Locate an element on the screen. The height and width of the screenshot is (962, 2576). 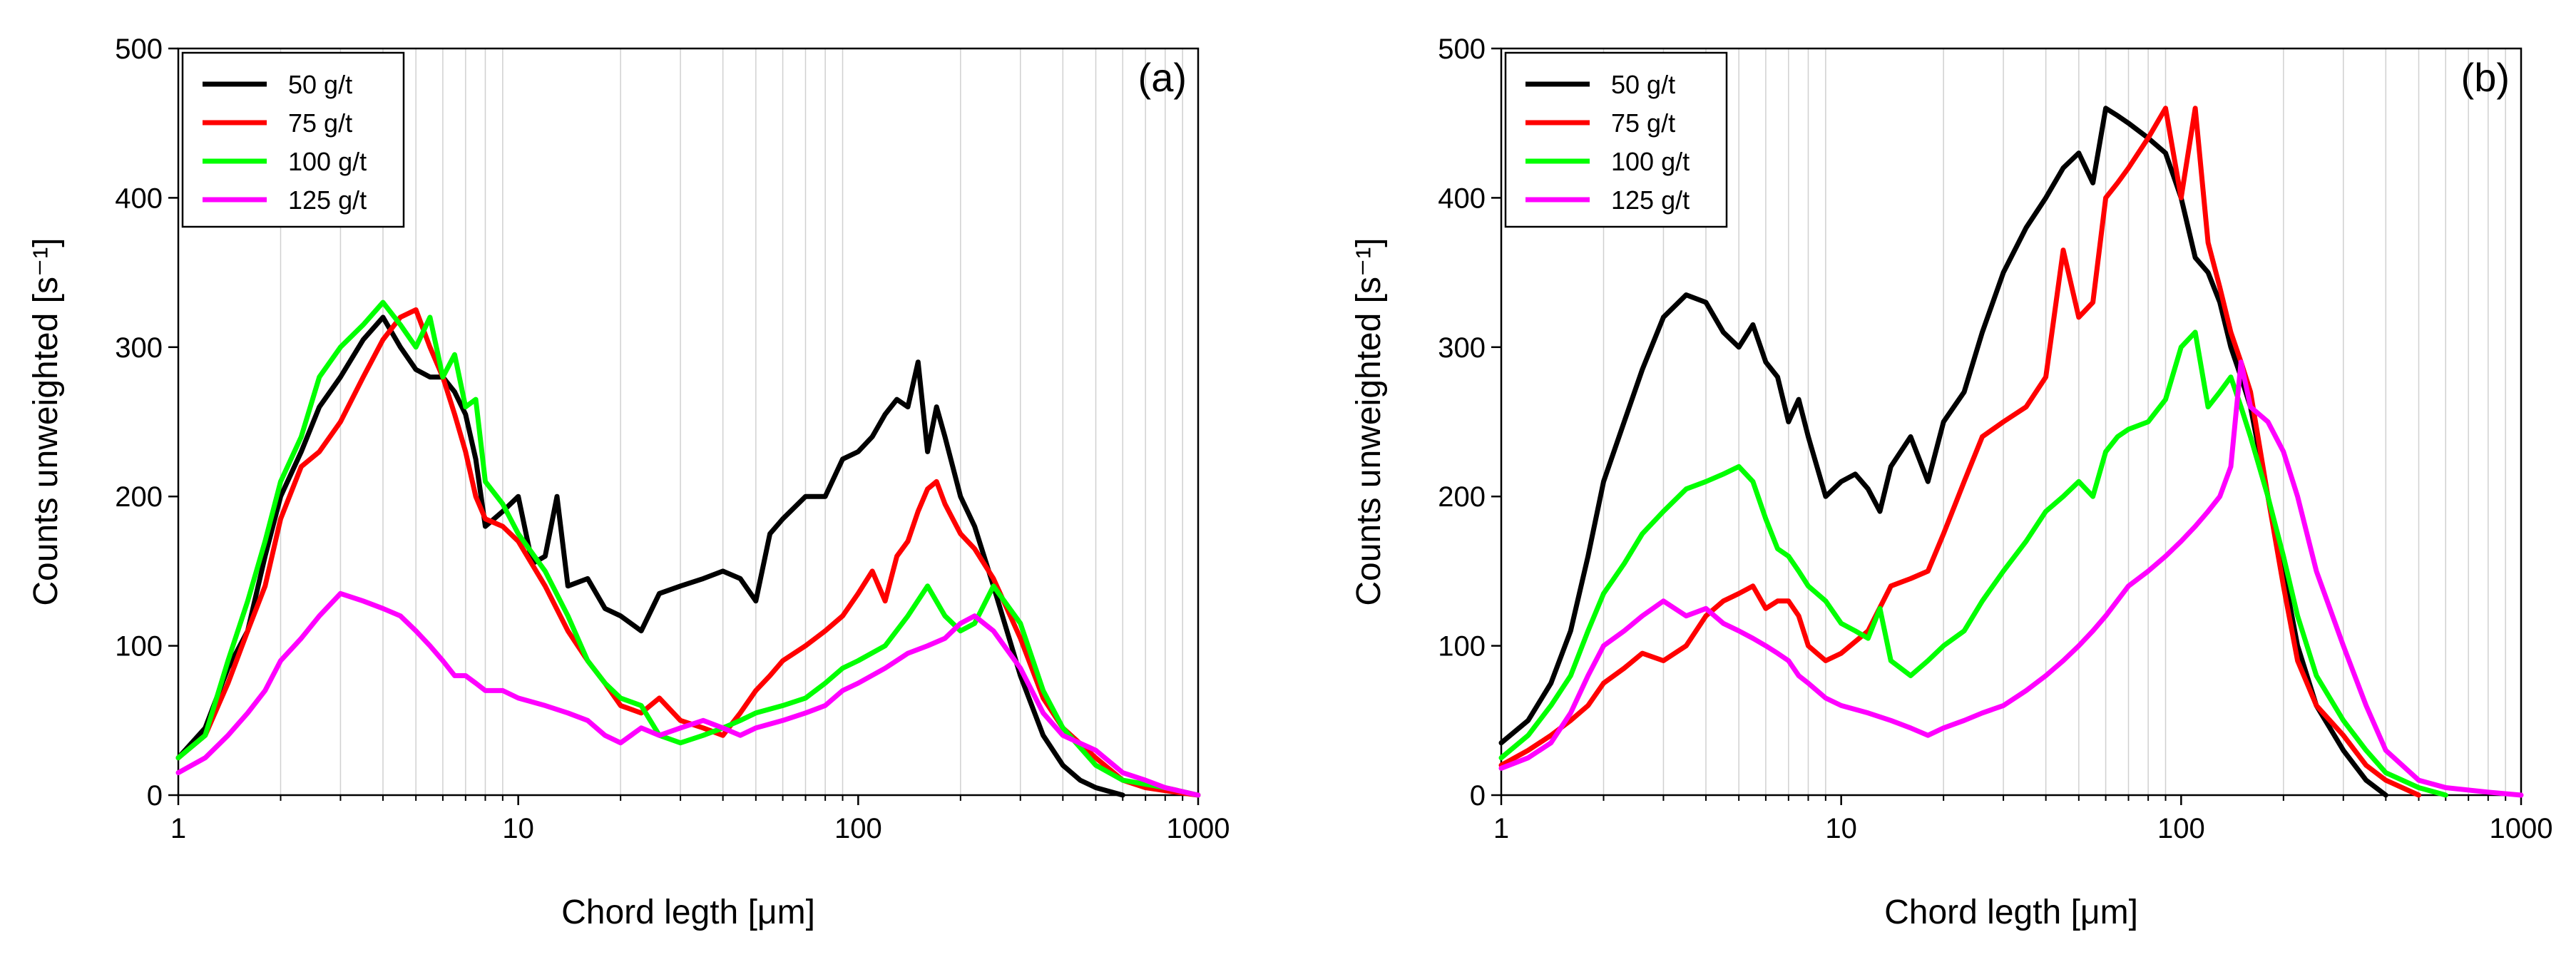
series-line-125-g-t is located at coordinates (688, 694).